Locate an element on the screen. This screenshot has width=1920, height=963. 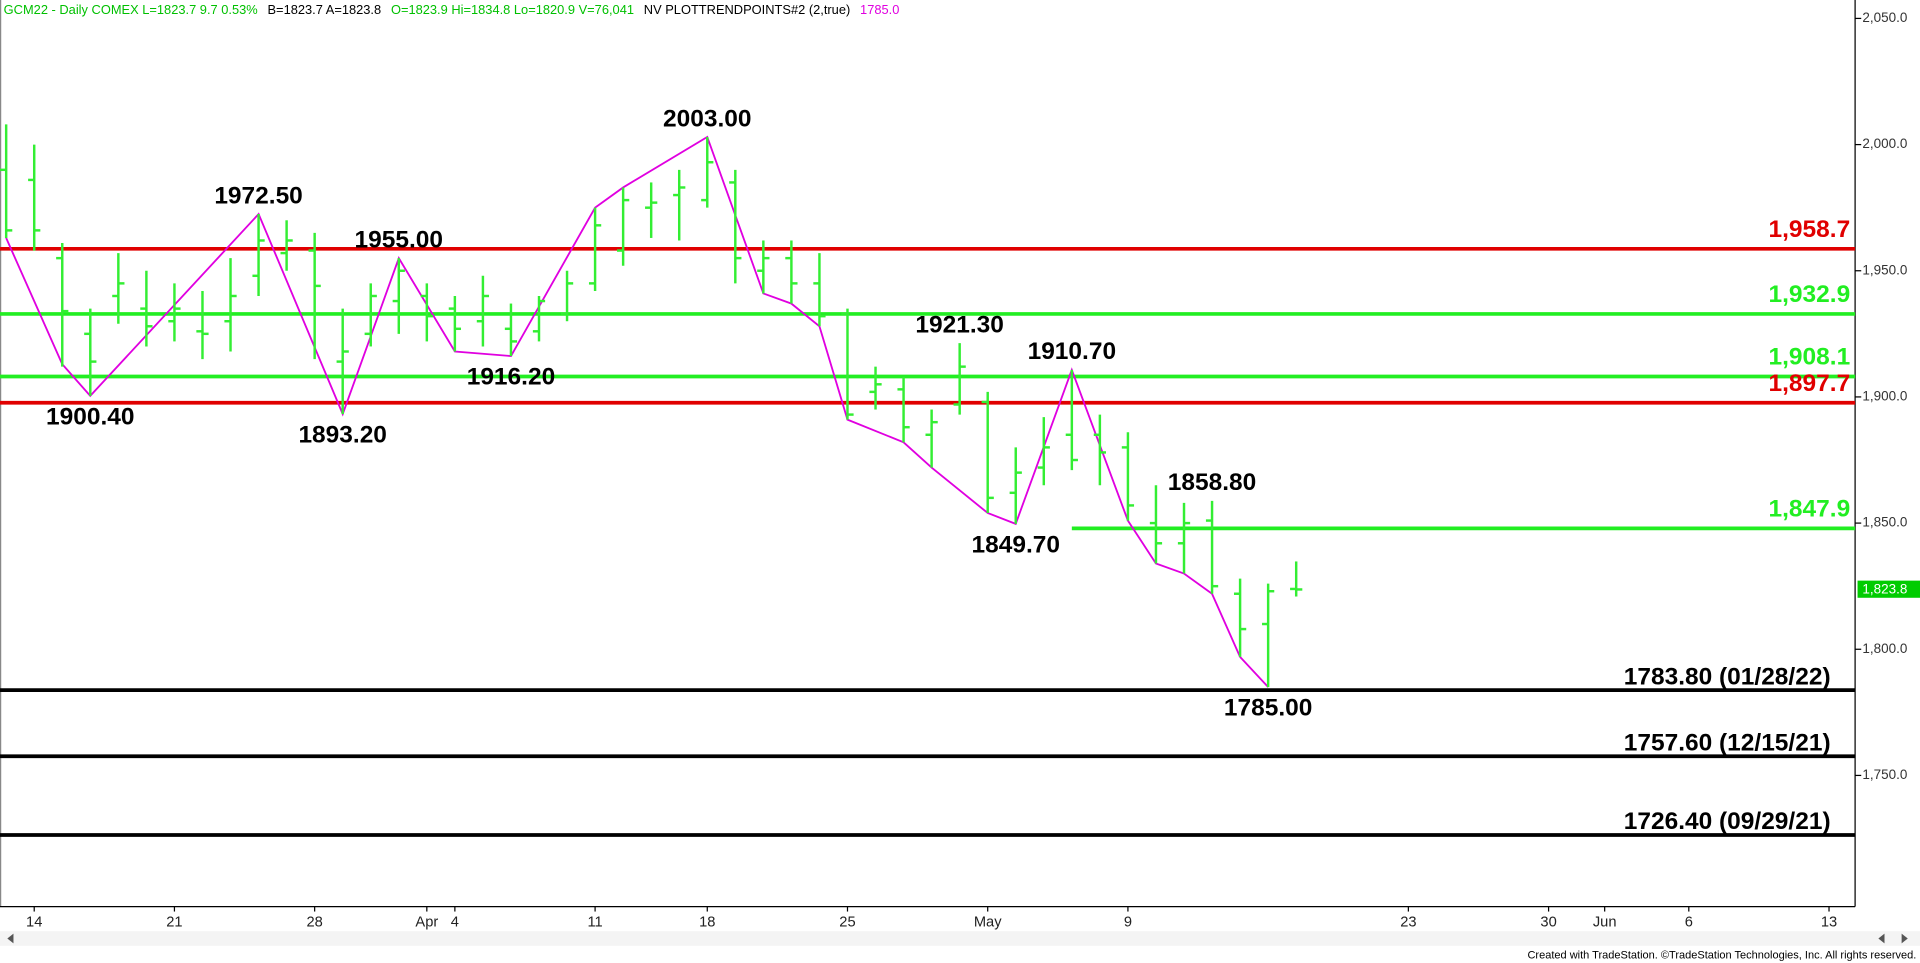
level-label: 1757.60 (12/15/21) is located at coordinates (1727, 742).